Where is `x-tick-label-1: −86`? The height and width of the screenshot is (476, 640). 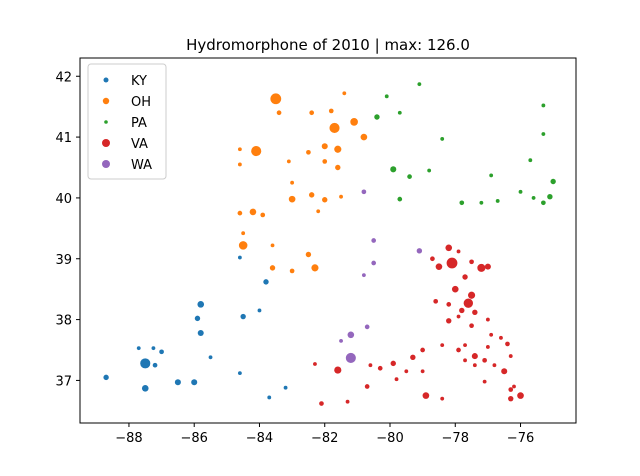
x-tick-label-1: −86 is located at coordinates (193, 438).